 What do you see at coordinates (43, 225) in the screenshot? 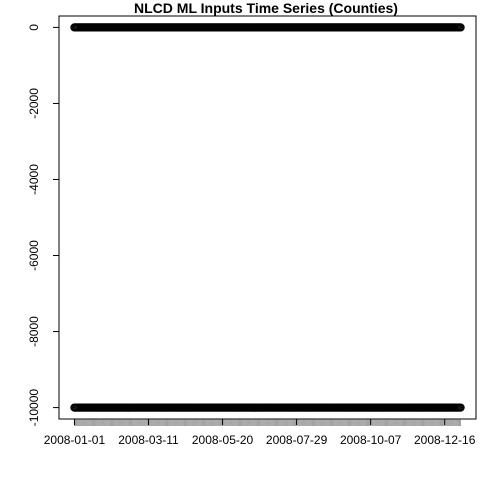
I see `y-axis: 0 -2000 -4000 -6000 -8000 -10000` at bounding box center [43, 225].